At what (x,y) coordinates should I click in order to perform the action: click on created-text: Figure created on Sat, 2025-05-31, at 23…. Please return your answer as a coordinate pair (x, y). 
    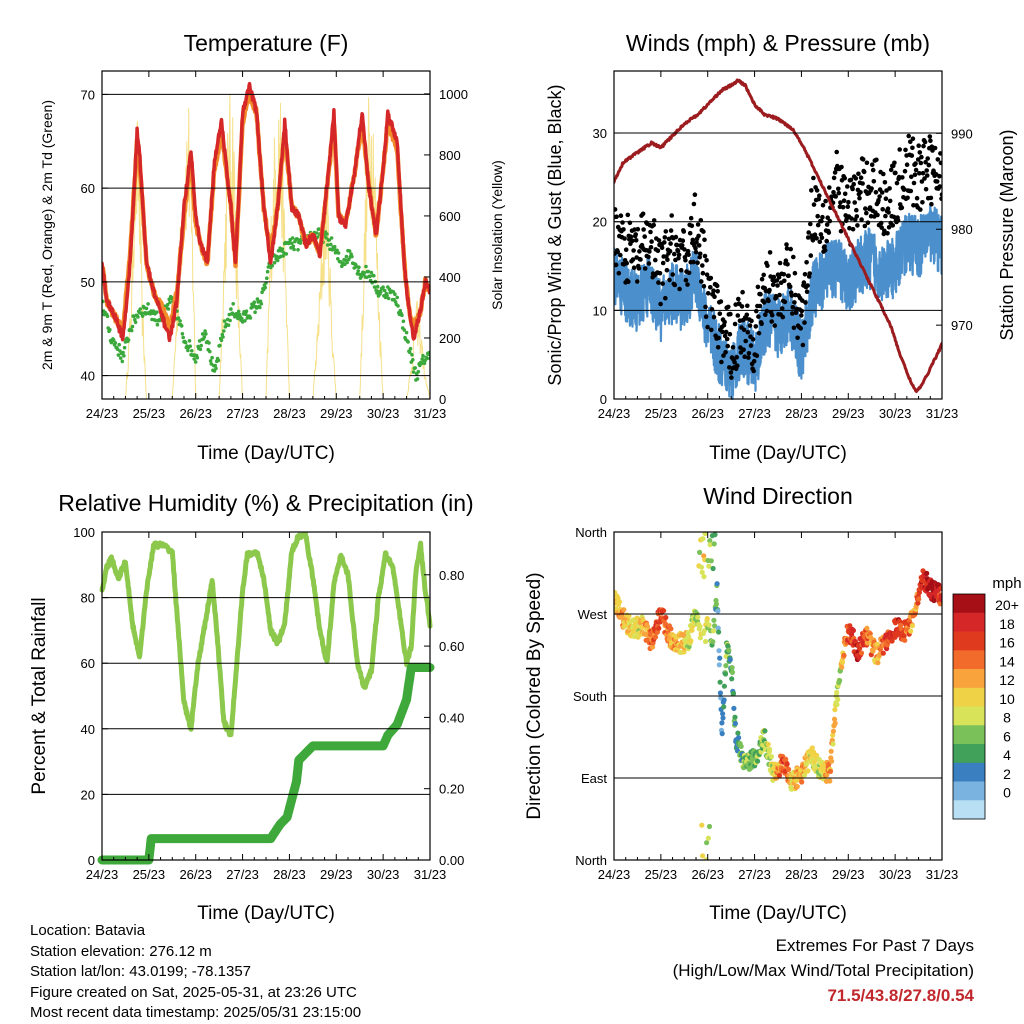
    Looking at the image, I should click on (193, 992).